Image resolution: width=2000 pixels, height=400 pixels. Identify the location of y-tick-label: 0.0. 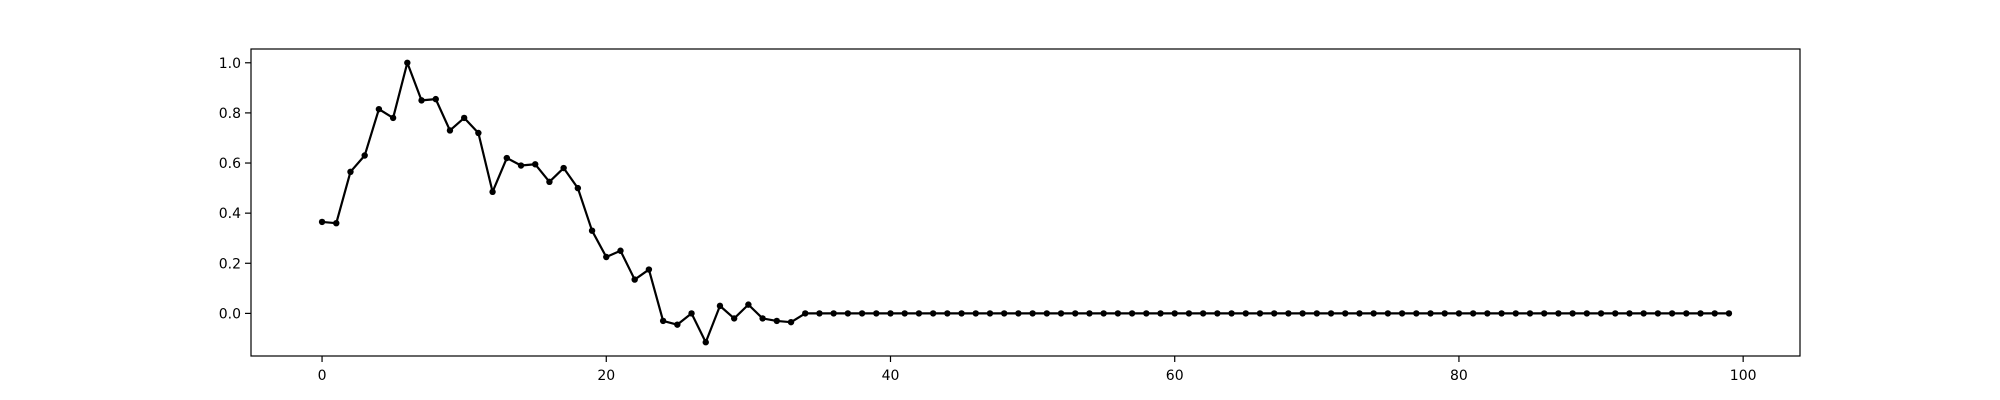
(230, 314).